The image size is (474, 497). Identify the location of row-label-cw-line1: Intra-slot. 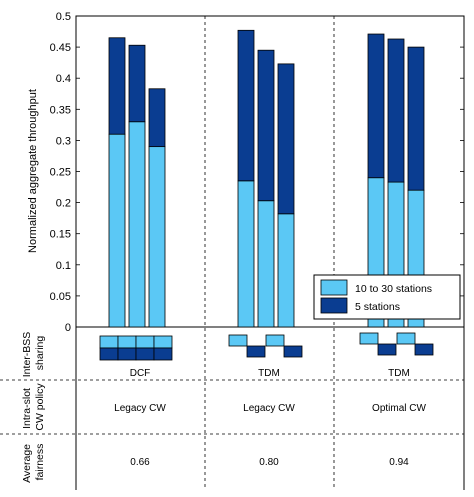
(27, 408).